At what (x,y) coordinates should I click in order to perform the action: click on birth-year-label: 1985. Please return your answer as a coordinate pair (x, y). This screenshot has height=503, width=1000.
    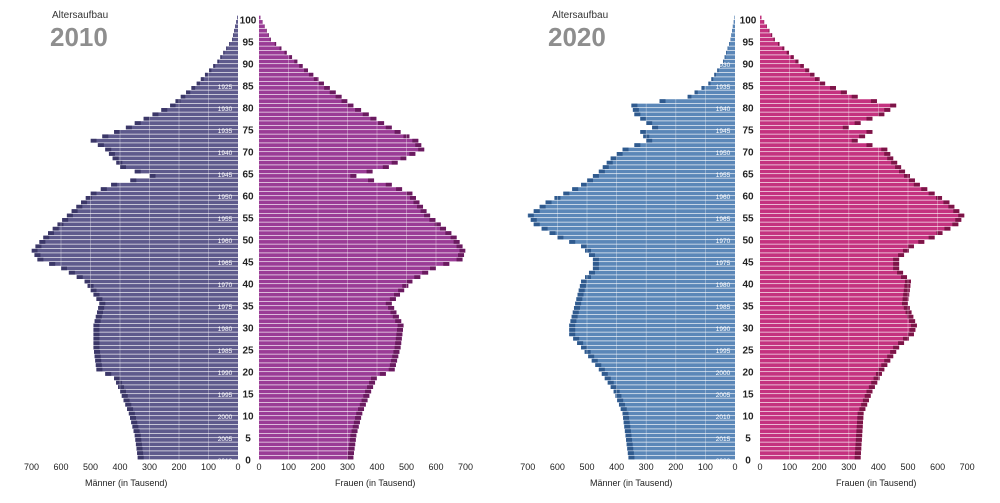
    Looking at the image, I should click on (225, 351).